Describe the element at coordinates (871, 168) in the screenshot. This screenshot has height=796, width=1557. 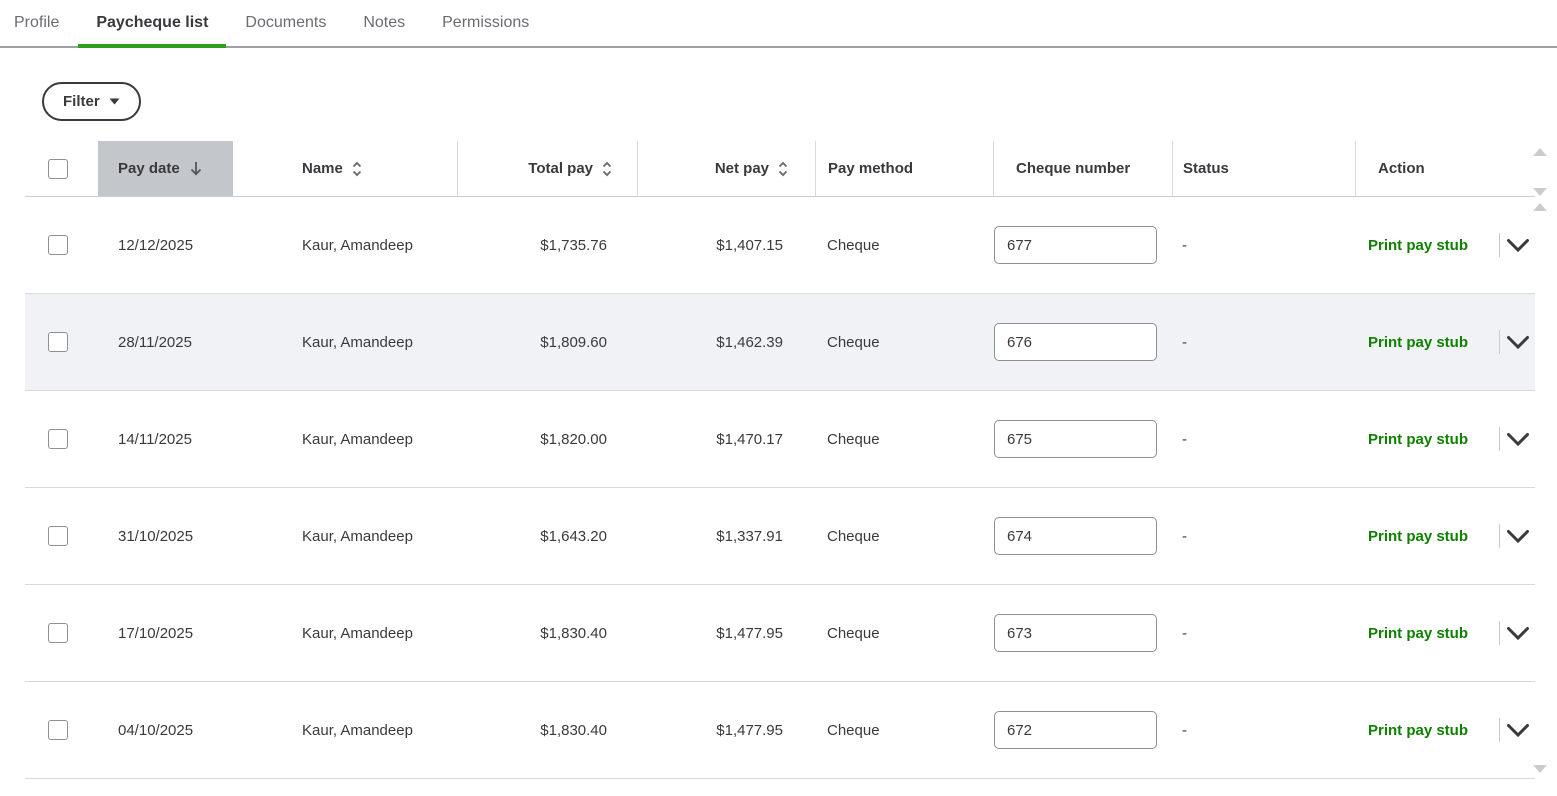
I see `header-pay-method-label: Pay method` at that location.